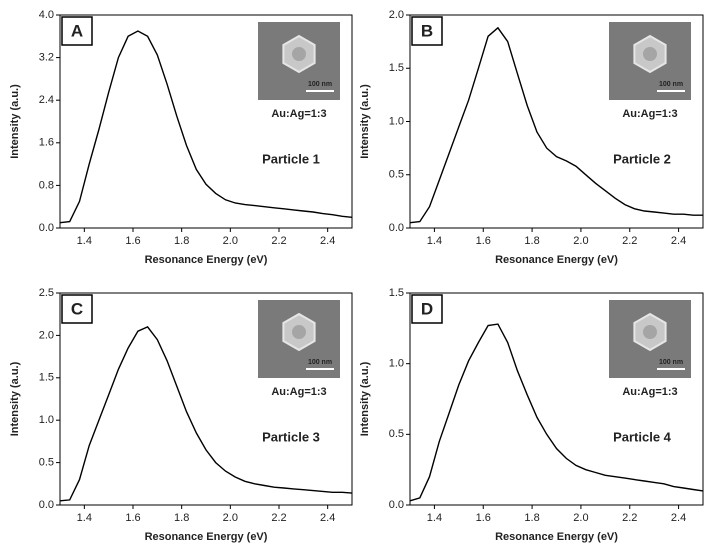  What do you see at coordinates (46, 185) in the screenshot?
I see `y-tick-label: 0.8` at bounding box center [46, 185].